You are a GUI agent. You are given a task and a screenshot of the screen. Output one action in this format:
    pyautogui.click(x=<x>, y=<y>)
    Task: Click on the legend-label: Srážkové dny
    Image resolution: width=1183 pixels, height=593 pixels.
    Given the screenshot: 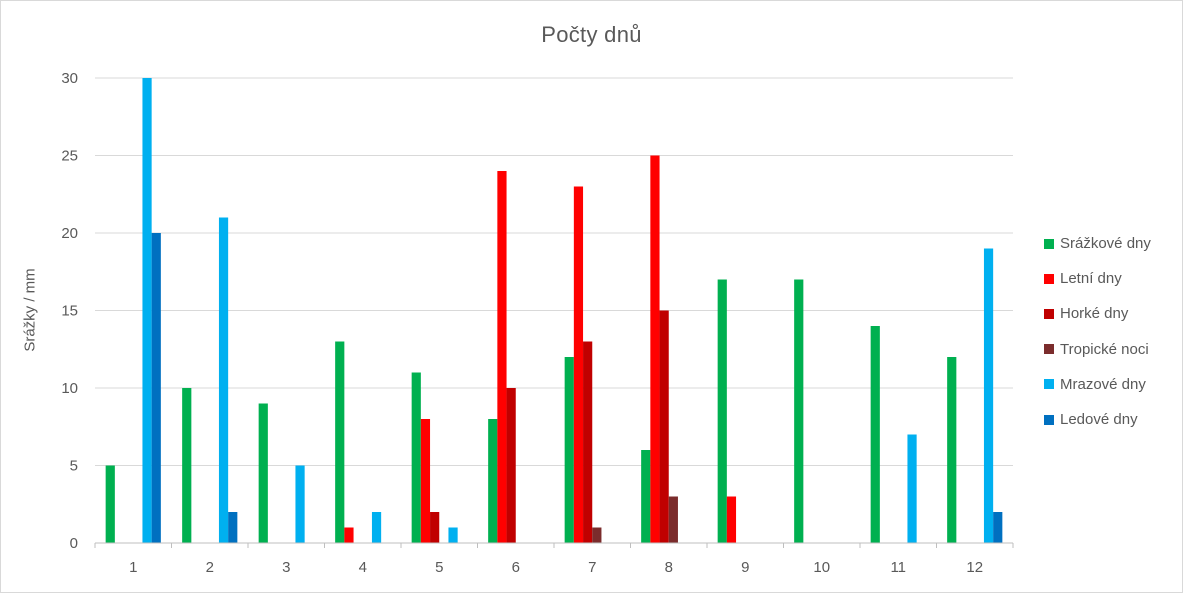 What is the action you would take?
    pyautogui.click(x=1105, y=244)
    